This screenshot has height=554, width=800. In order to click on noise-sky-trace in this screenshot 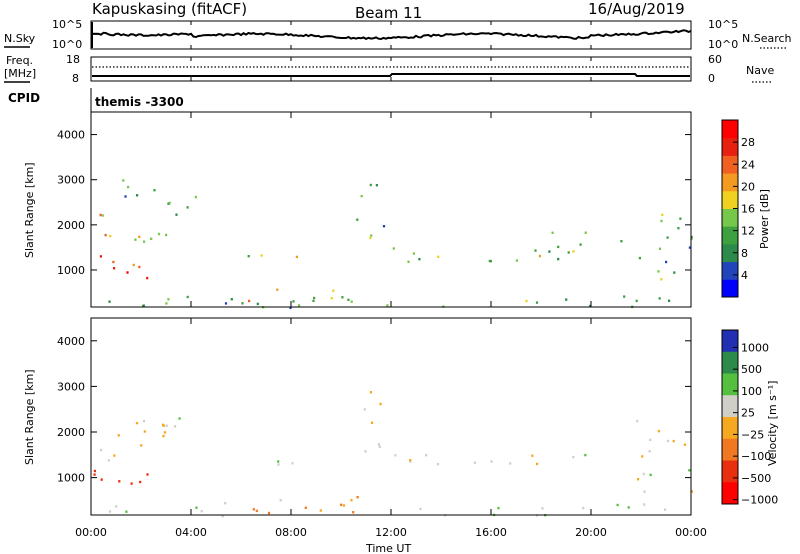, I will do `click(391, 35)`.